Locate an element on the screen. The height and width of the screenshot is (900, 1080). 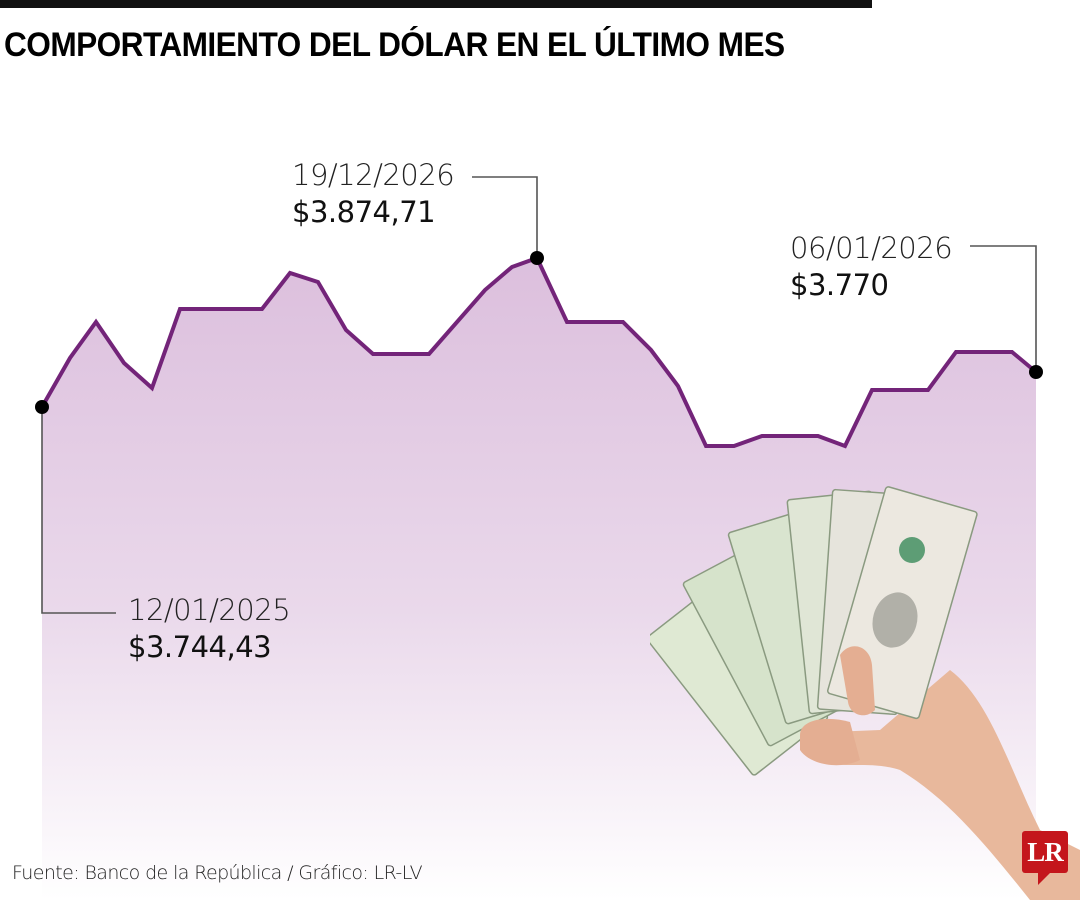
annotation-start-value: $3.744,43 is located at coordinates (200, 647).